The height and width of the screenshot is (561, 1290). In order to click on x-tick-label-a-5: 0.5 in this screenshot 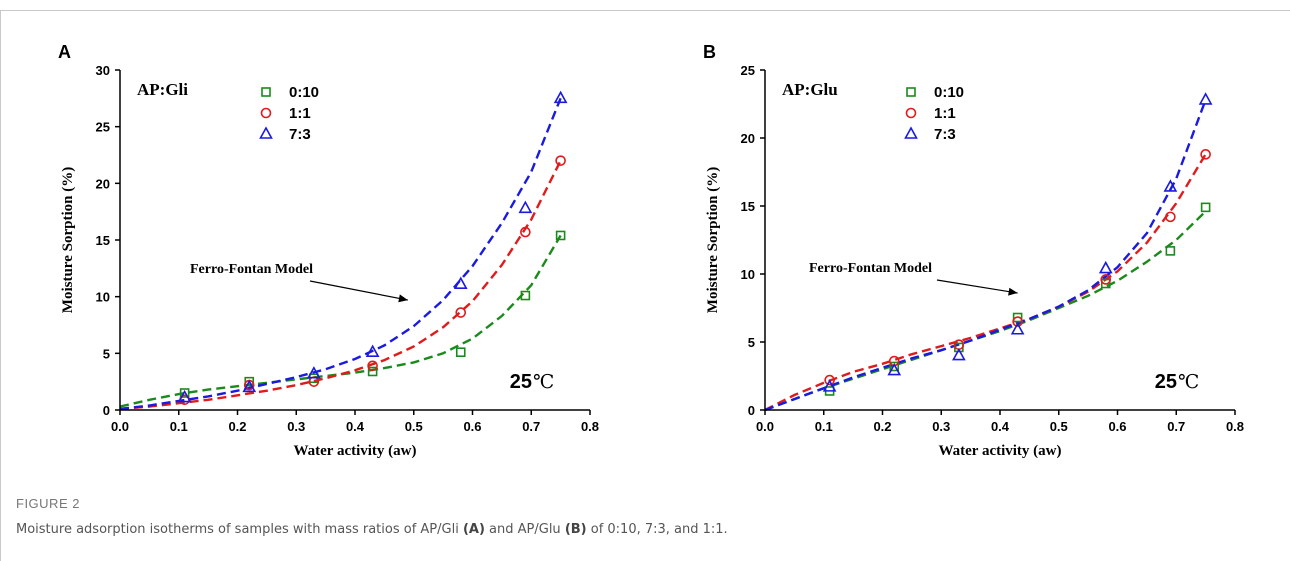, I will do `click(414, 426)`.